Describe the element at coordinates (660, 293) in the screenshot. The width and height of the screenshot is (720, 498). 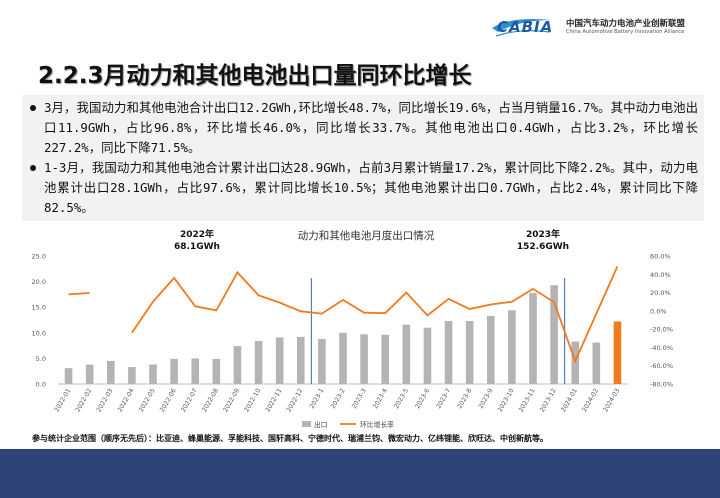
I see `y-right-tick-label: 20.0%` at that location.